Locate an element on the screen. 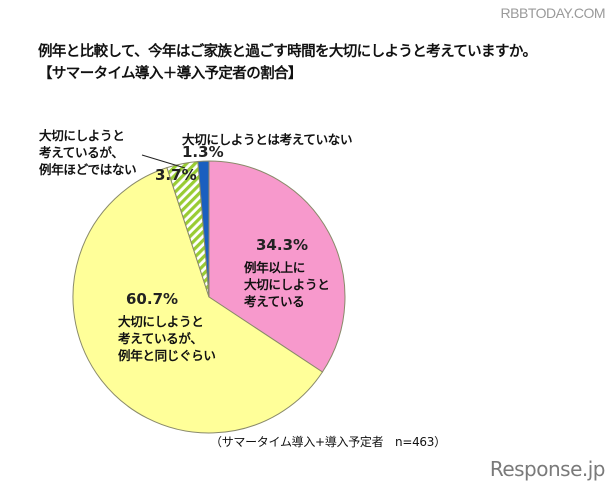  label-more-line2: 大切にしようと is located at coordinates (287, 284).